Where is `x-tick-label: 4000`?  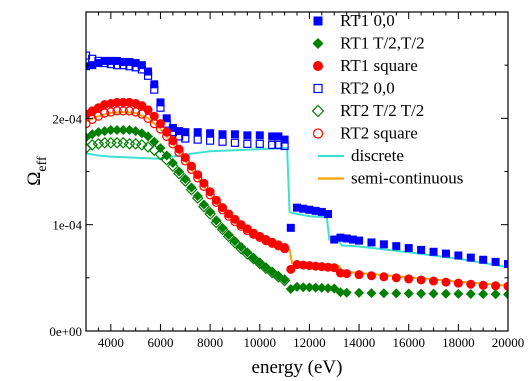 x-tick-label: 4000 is located at coordinates (111, 342).